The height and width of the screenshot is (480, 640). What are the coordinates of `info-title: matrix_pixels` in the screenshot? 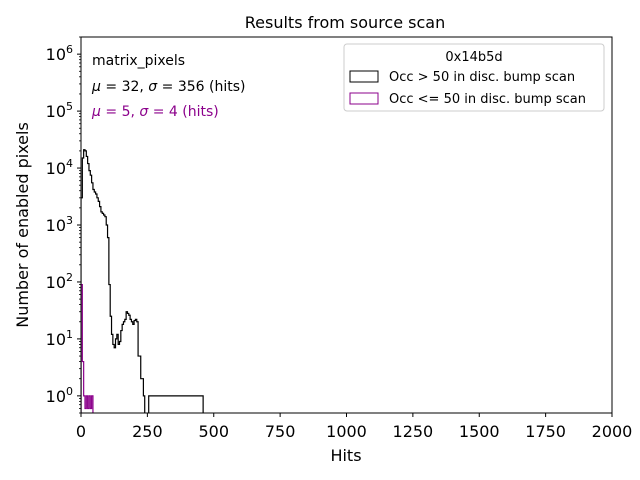 It's located at (138, 61).